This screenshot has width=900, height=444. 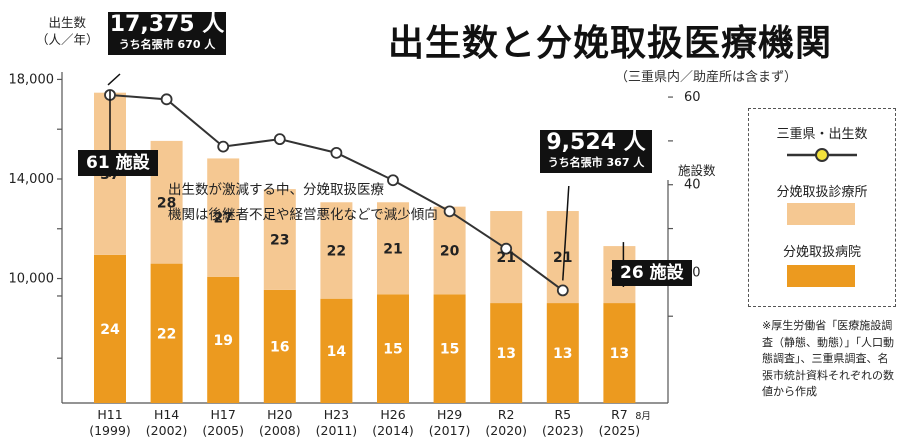 I want to click on legend: 三重県・出生数 分娩取扱診療所 分娩取扱病院, so click(x=822, y=207).